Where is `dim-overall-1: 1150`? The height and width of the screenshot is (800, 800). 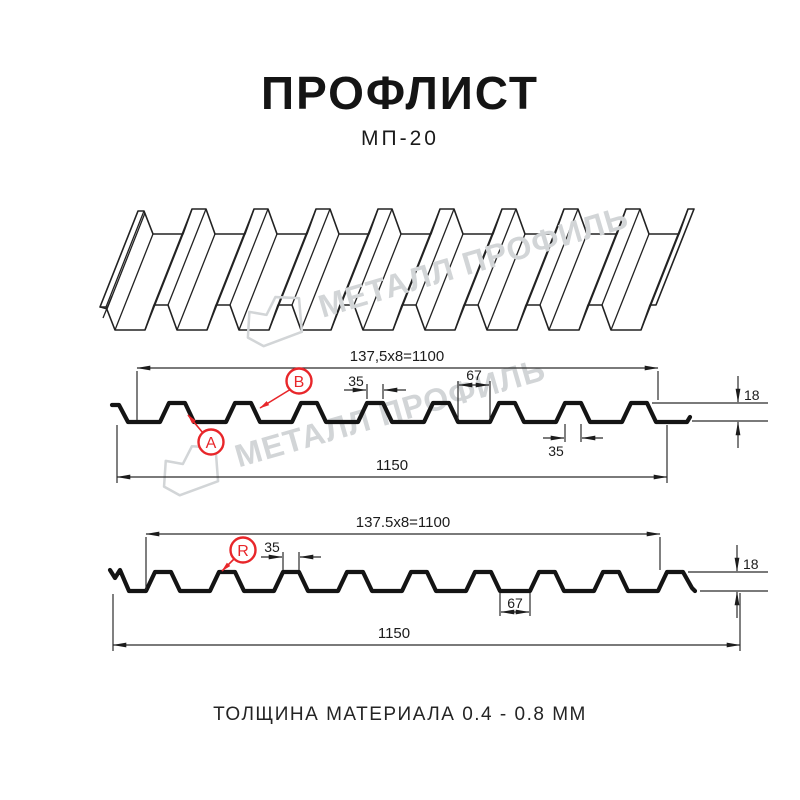
dim-overall-1: 1150 is located at coordinates (392, 454).